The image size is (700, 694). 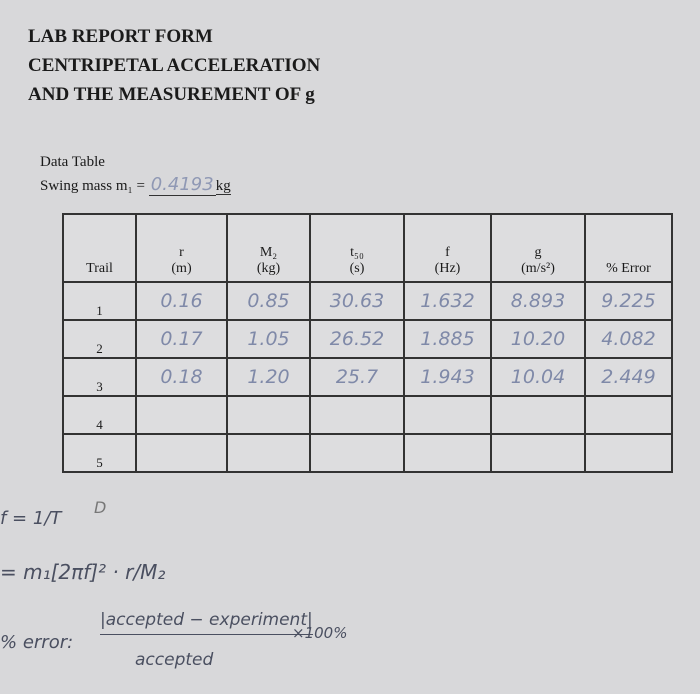 I want to click on data-table-label: Data Table, so click(x=72, y=162).